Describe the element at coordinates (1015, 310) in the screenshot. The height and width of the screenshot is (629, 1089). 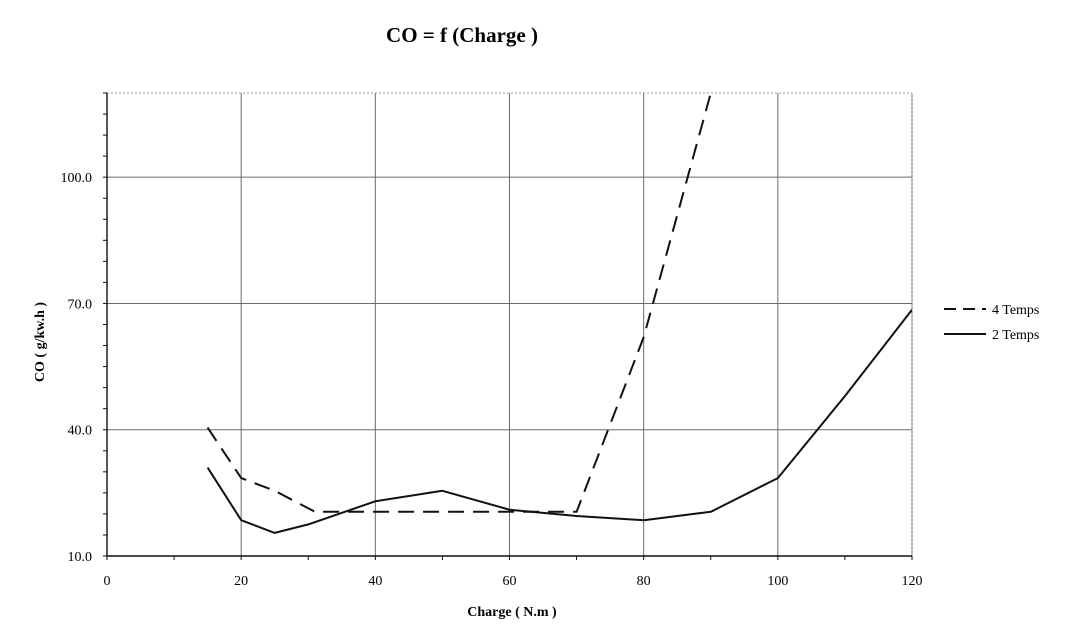
I see `legend-label-4-temps: 4 Temps` at that location.